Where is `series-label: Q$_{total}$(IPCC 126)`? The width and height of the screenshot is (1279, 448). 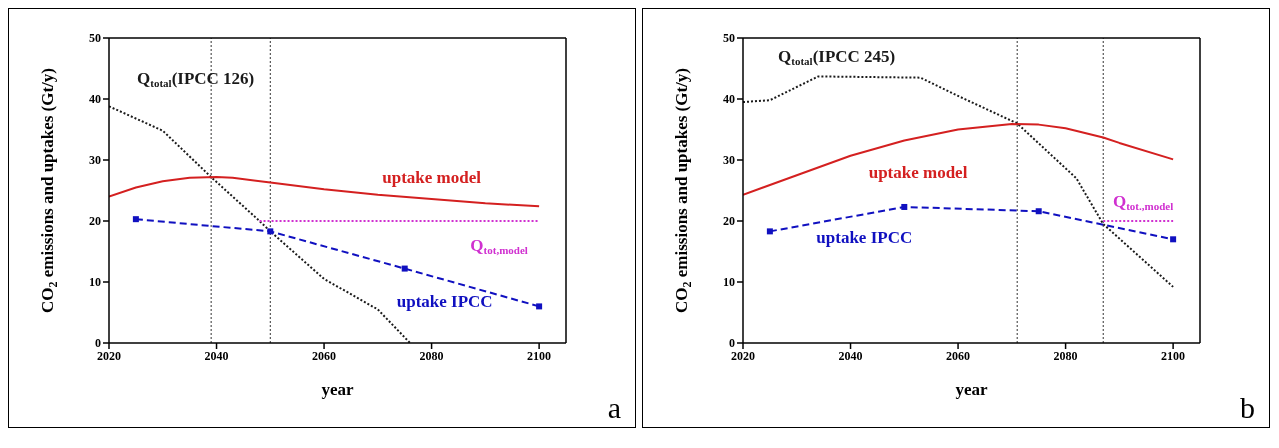 series-label: Q$_{total}$(IPCC 126) is located at coordinates (196, 79).